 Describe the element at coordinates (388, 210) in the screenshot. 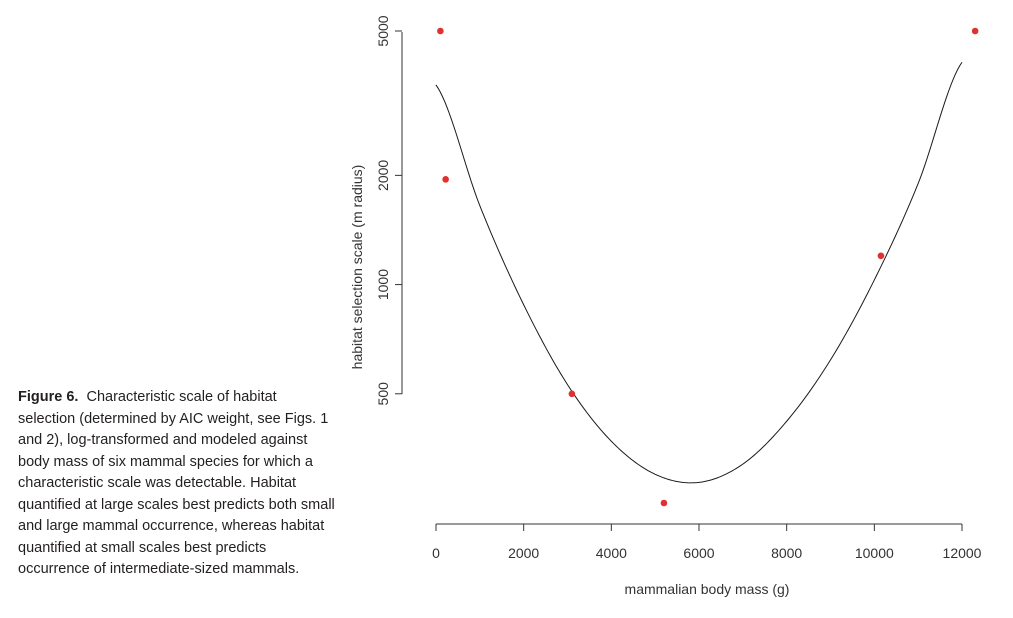

I see `y-ticks: 500 1000 2000 5000` at that location.